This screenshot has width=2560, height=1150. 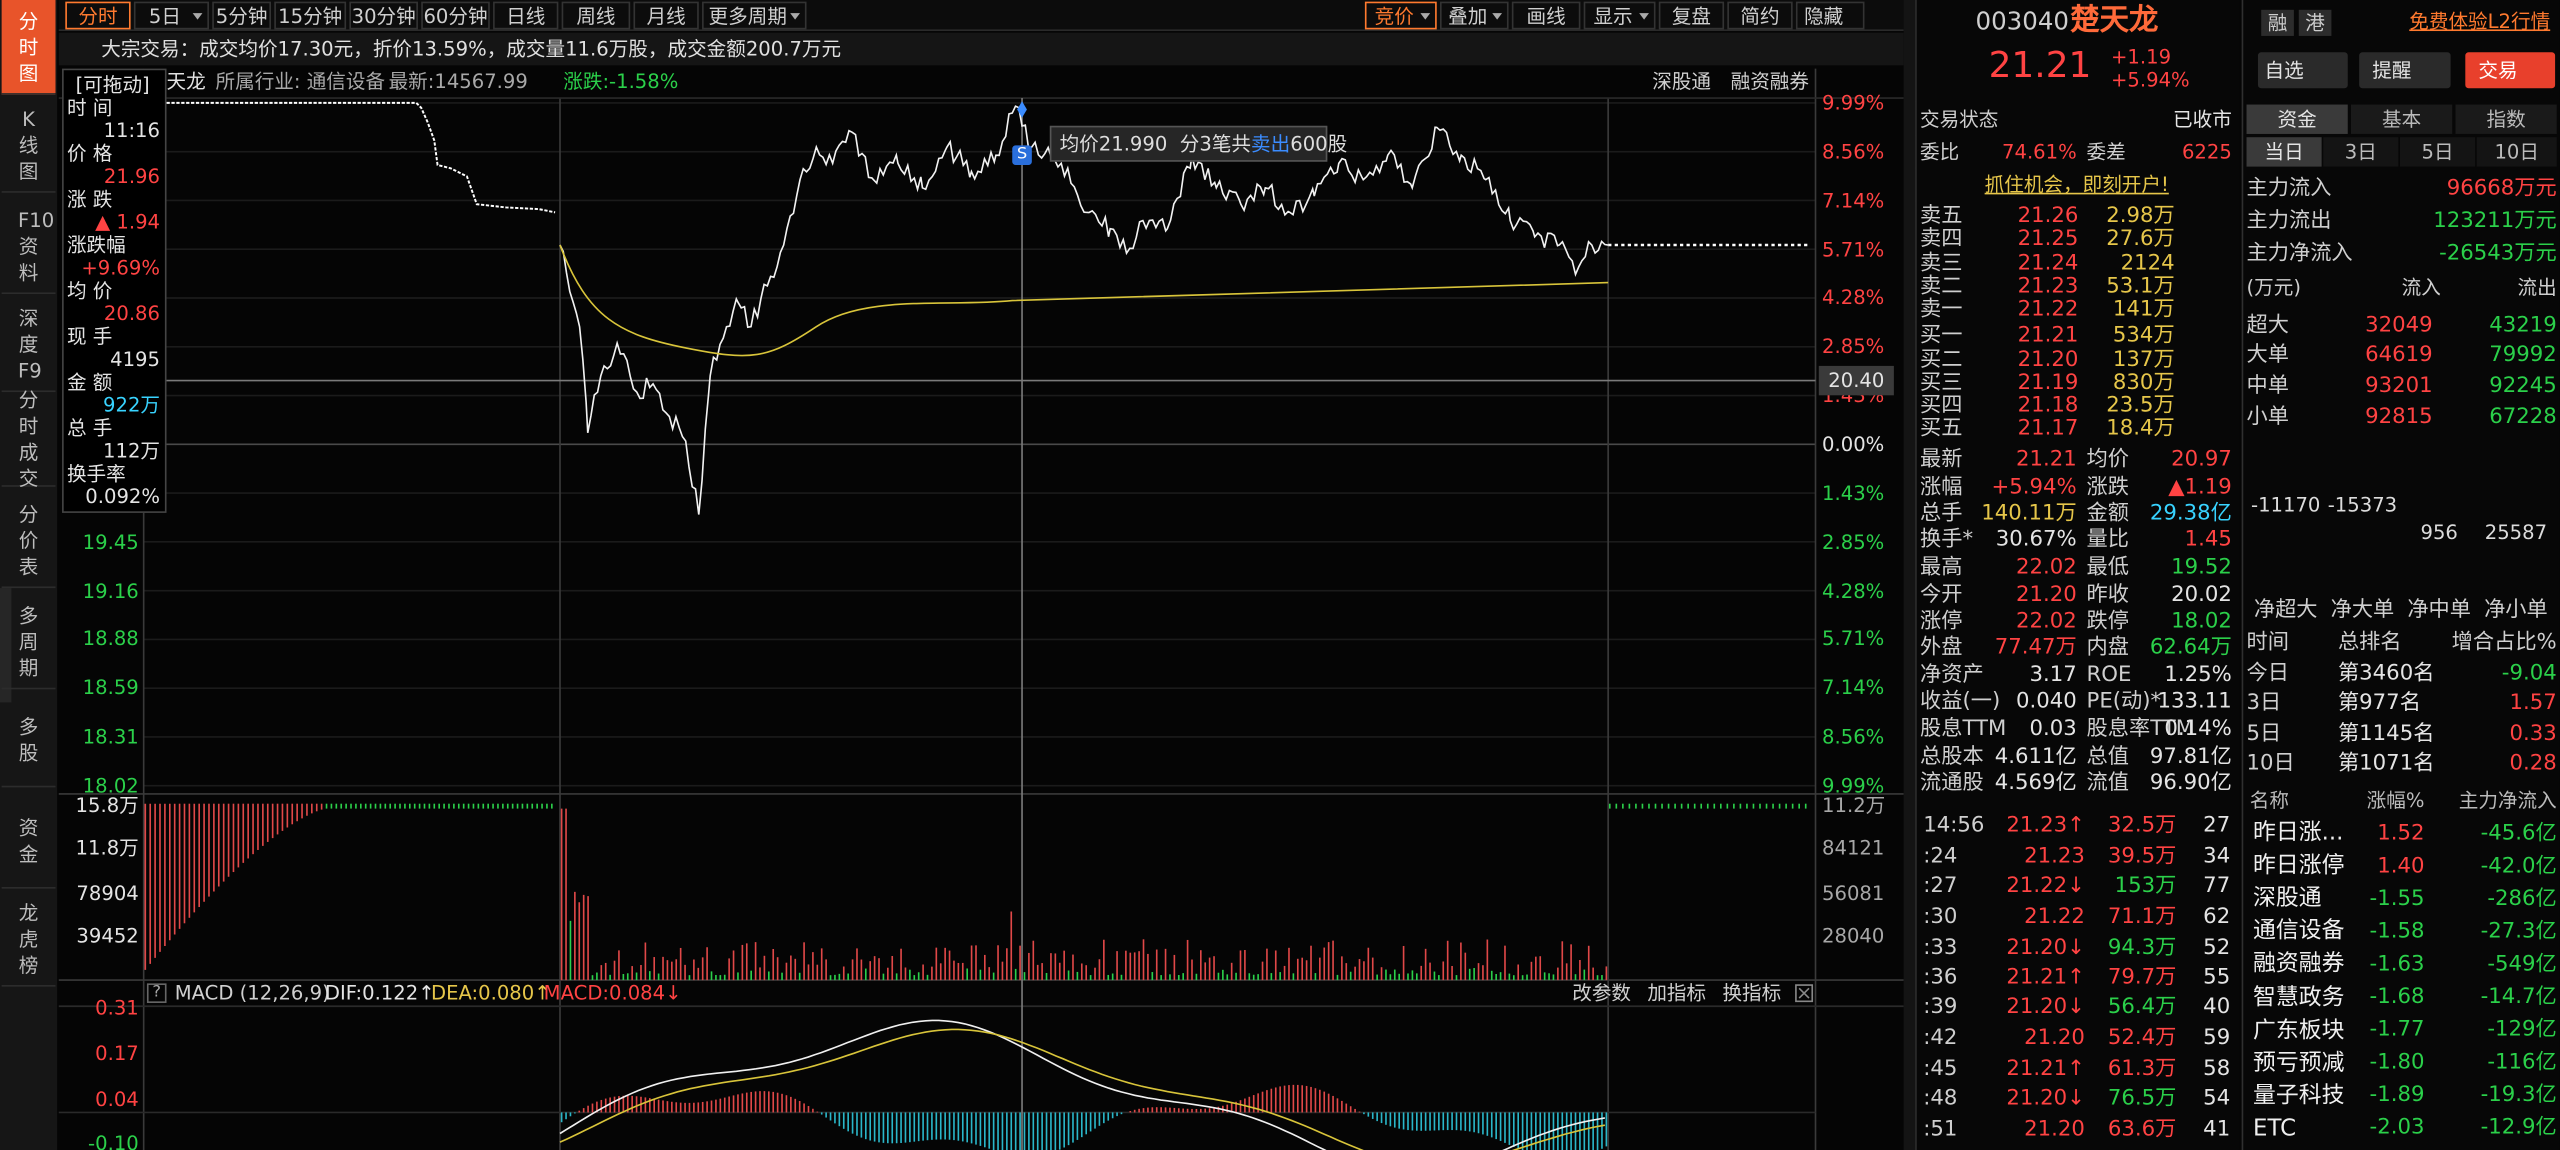 I want to click on flow-row-label: 超大, so click(x=2268, y=325).